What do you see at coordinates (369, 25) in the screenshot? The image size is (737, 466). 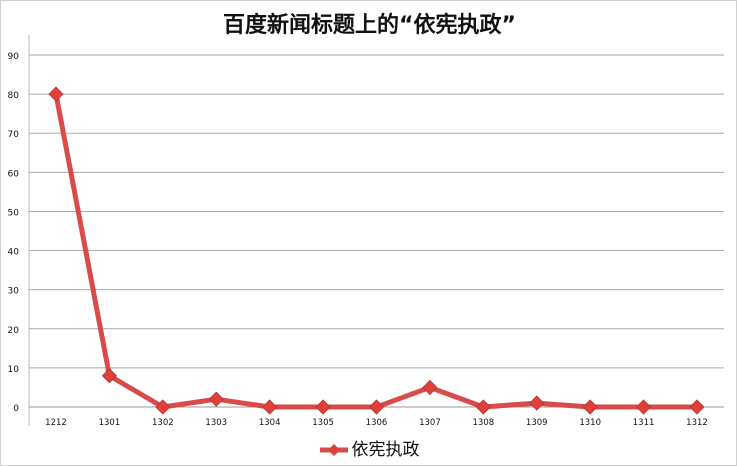 I see `chart-title: 百度新闻标题上的“依宪执政”` at bounding box center [369, 25].